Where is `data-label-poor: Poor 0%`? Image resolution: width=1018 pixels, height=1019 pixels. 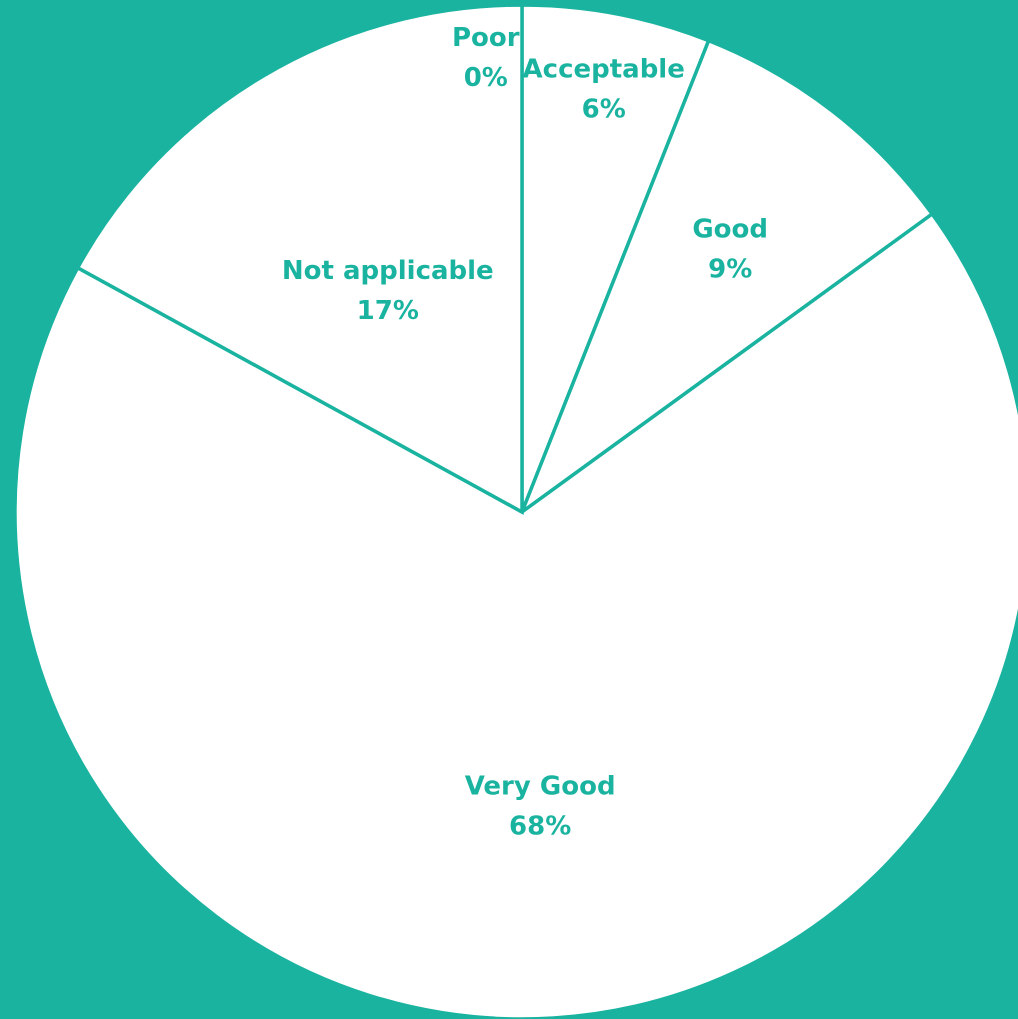
data-label-poor: Poor 0% is located at coordinates (486, 58).